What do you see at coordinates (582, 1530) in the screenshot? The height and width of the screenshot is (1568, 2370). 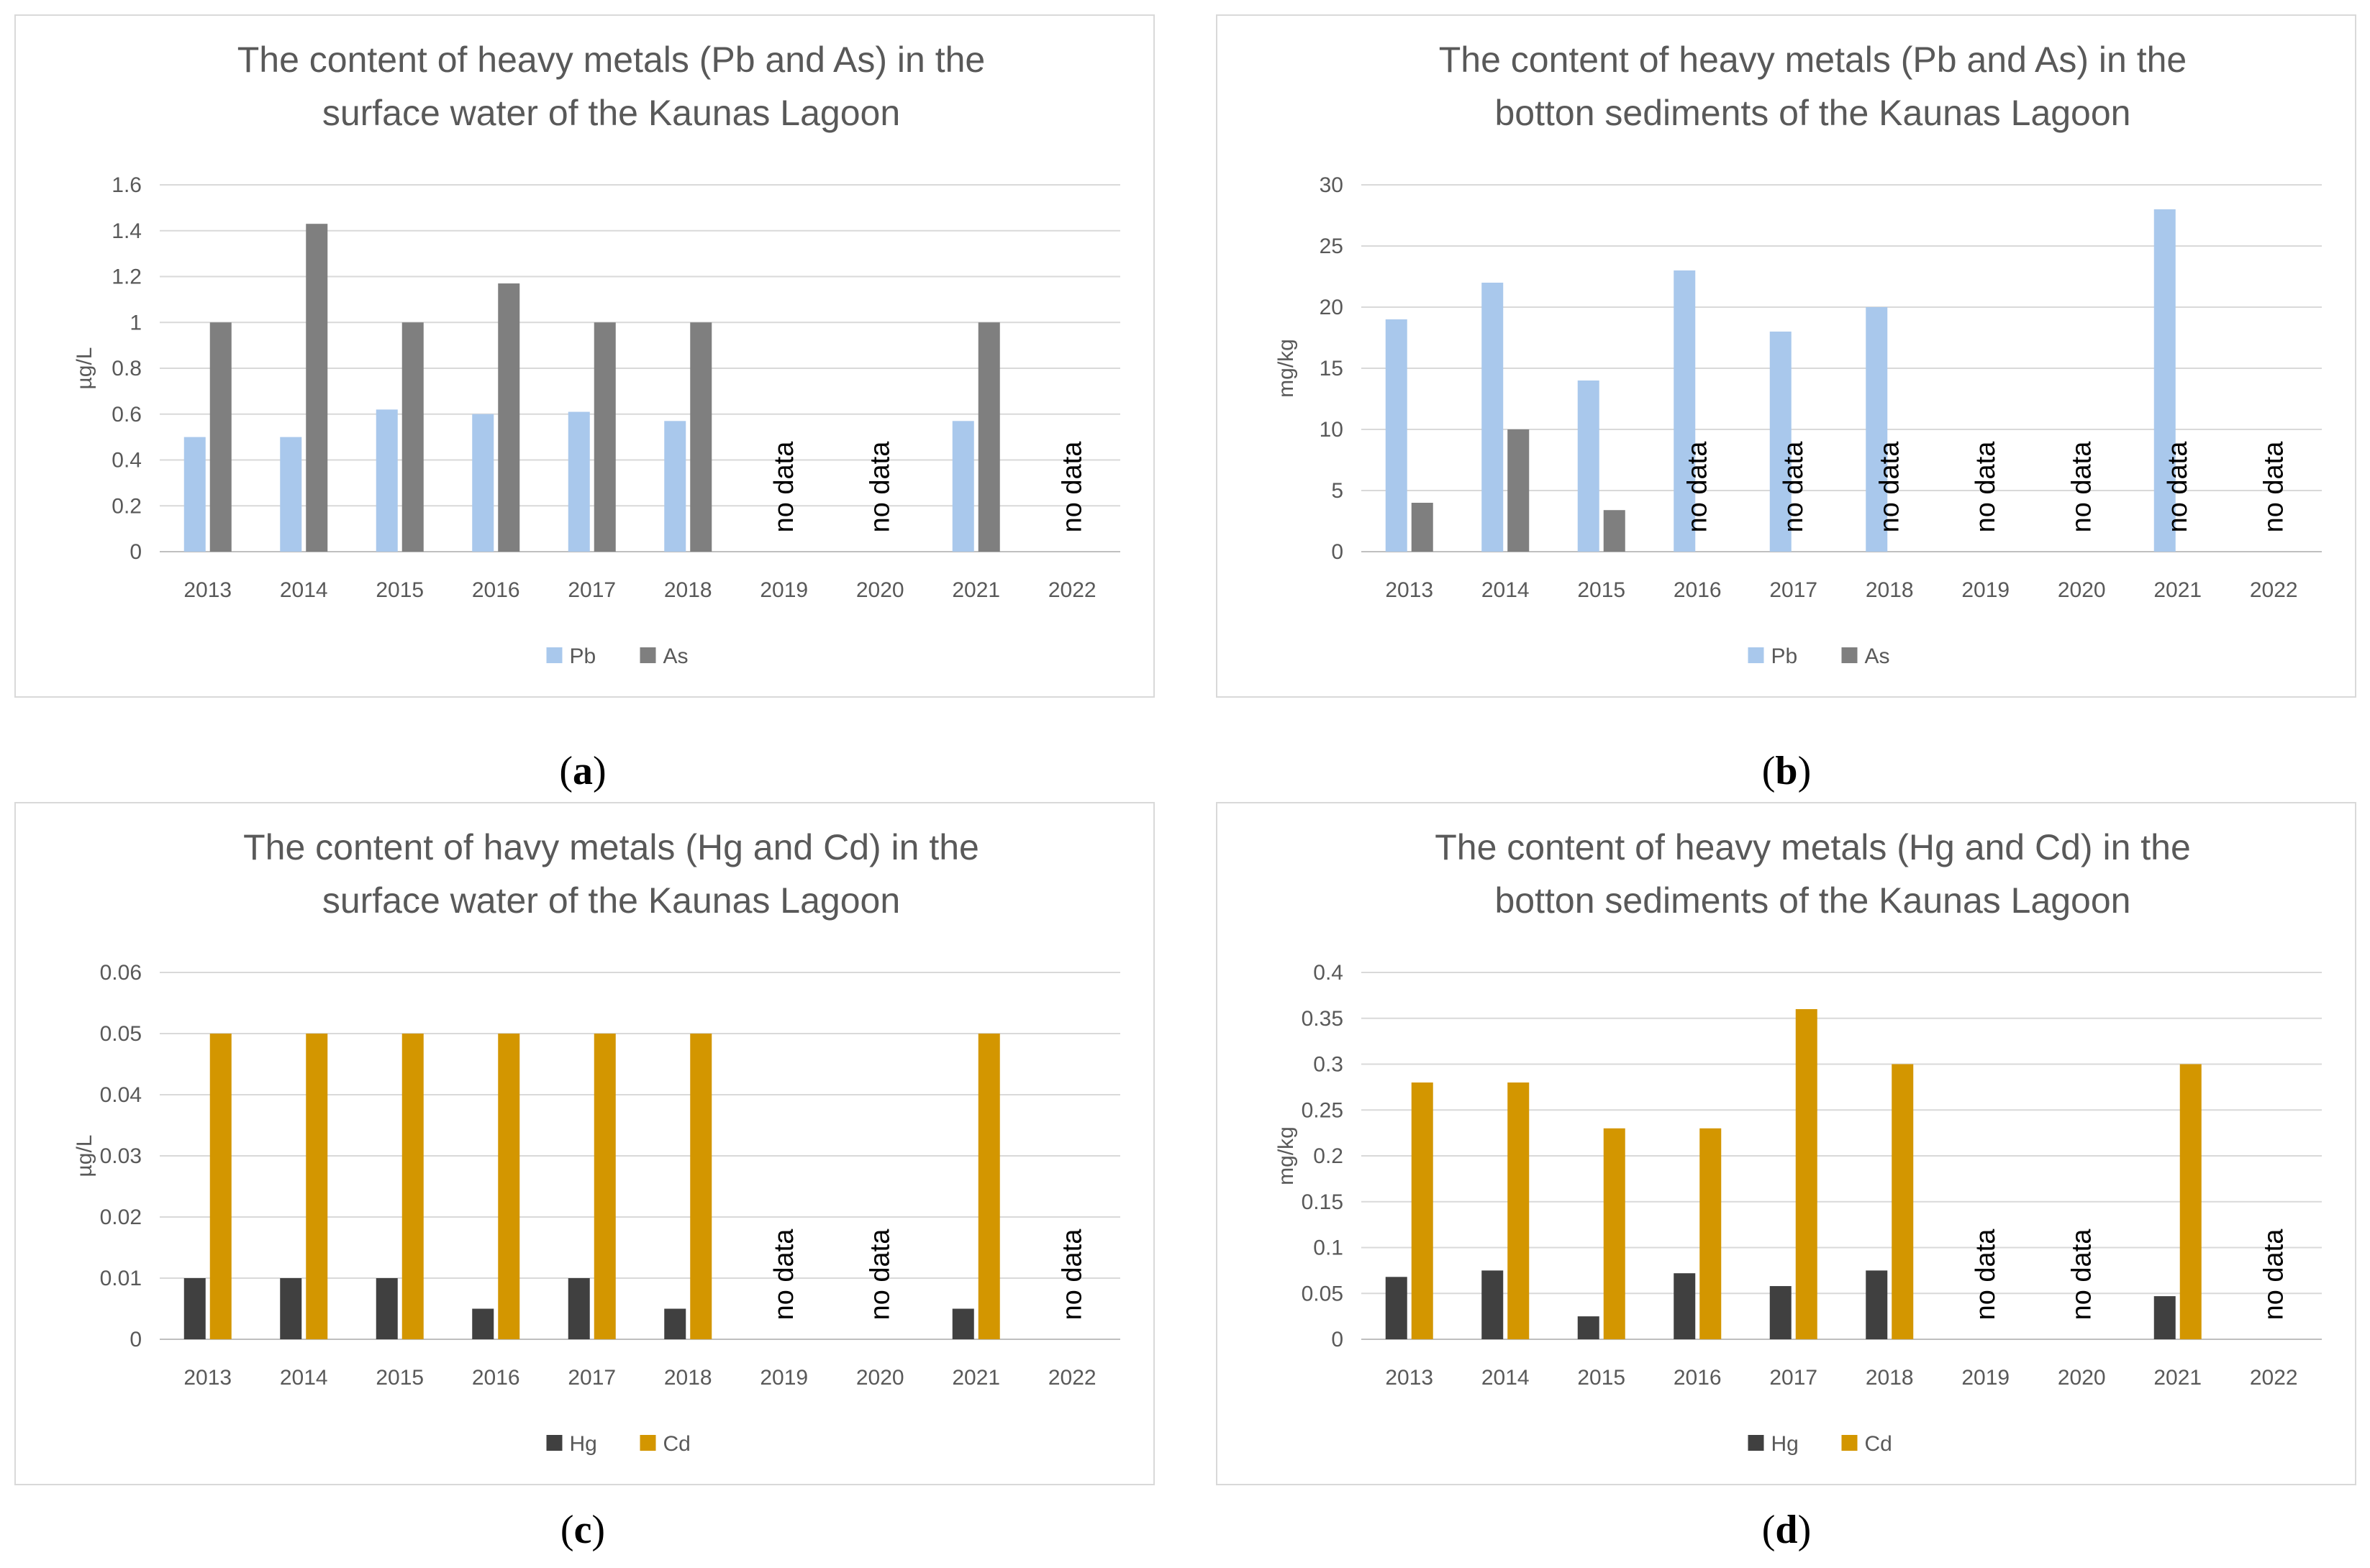 I see `caption-c-letter: c` at bounding box center [582, 1530].